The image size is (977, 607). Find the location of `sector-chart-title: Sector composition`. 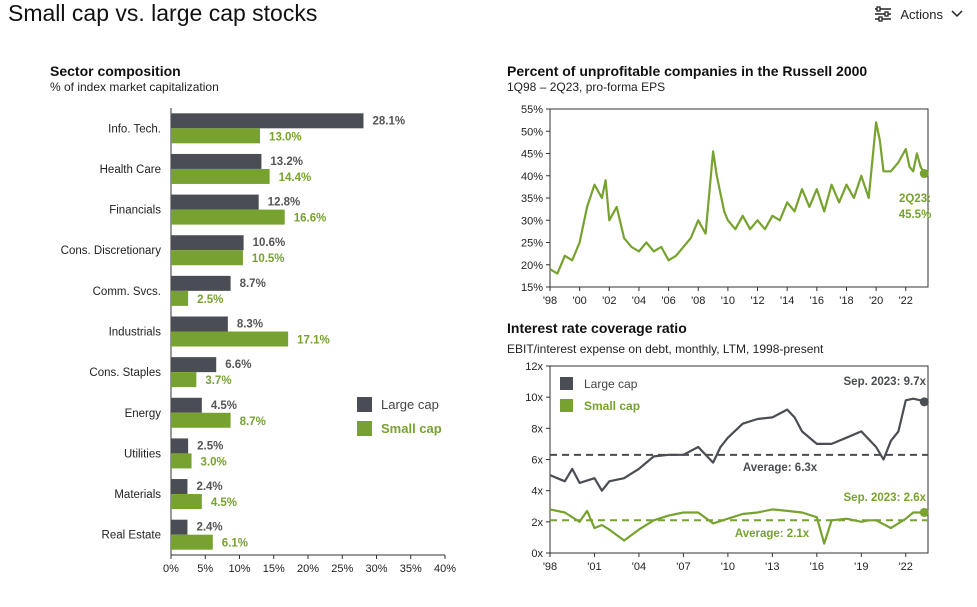

sector-chart-title: Sector composition is located at coordinates (115, 71).